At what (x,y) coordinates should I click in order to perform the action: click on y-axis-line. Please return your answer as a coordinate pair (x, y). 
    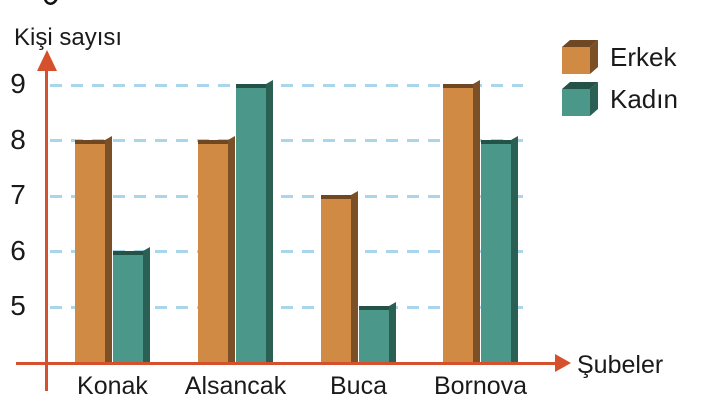
    Looking at the image, I should click on (46, 226).